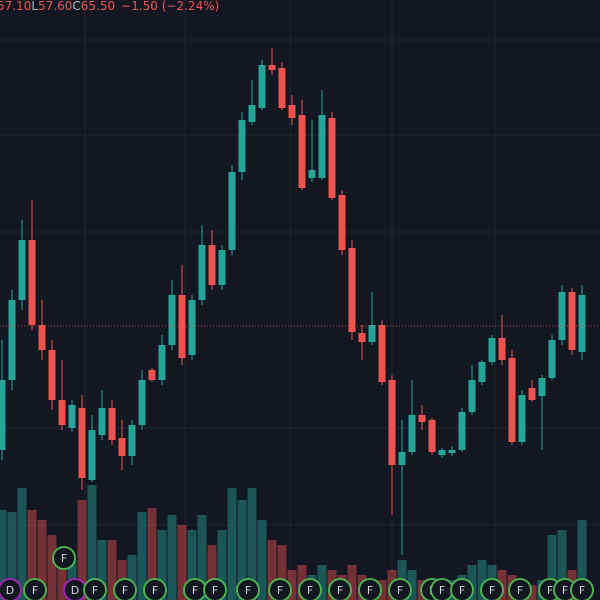 The width and height of the screenshot is (600, 600). Describe the element at coordinates (98, 6) in the screenshot. I see `header-text: 65.50` at that location.